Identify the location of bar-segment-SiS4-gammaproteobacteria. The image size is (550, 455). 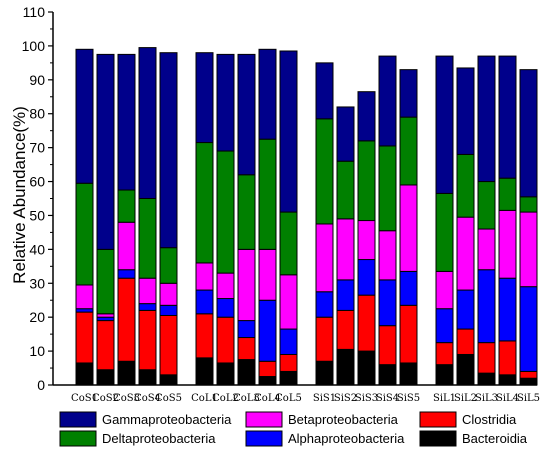
(387, 101).